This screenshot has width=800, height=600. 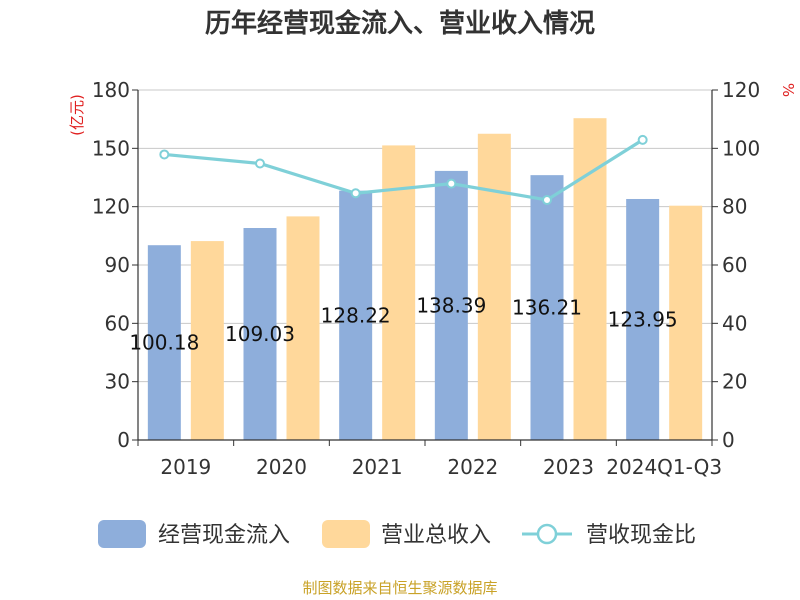 I want to click on data-label-cash-inflow: 138.39, so click(x=451, y=305).